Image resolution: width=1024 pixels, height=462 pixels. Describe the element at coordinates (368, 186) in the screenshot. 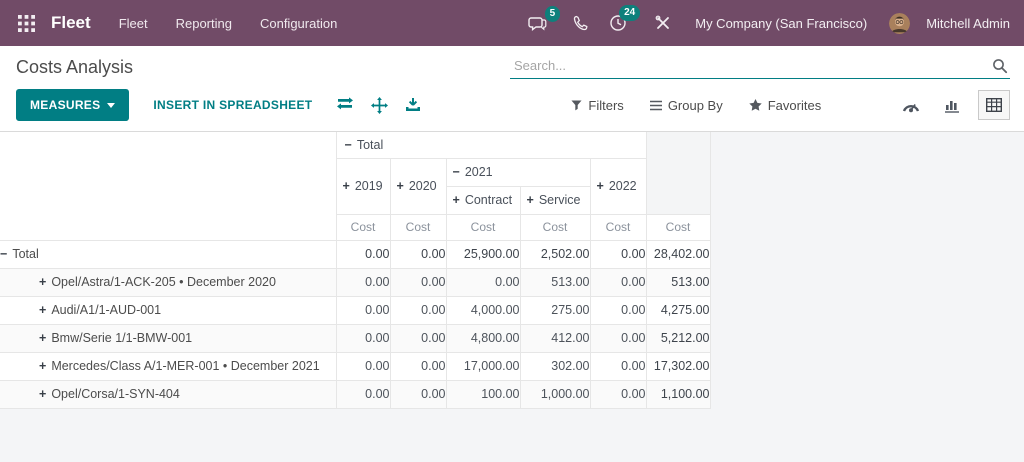

I see `year-label: 2019` at that location.